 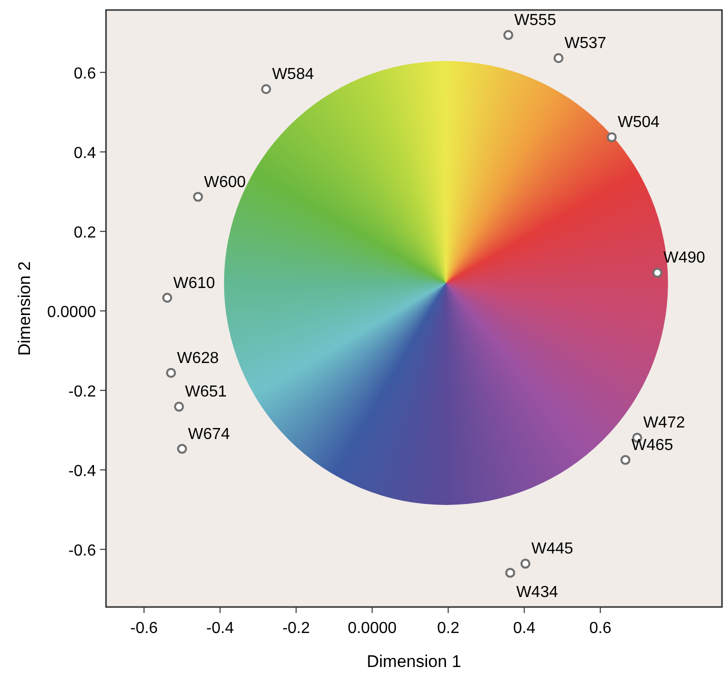 I want to click on annotation: W445, so click(x=552, y=549).